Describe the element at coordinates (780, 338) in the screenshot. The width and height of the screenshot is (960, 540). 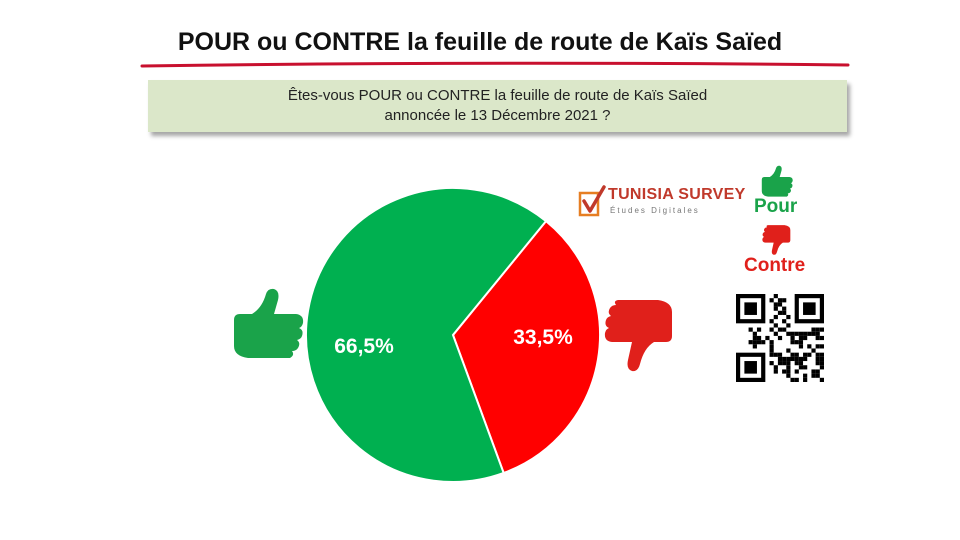
I see `qr-code-icon` at that location.